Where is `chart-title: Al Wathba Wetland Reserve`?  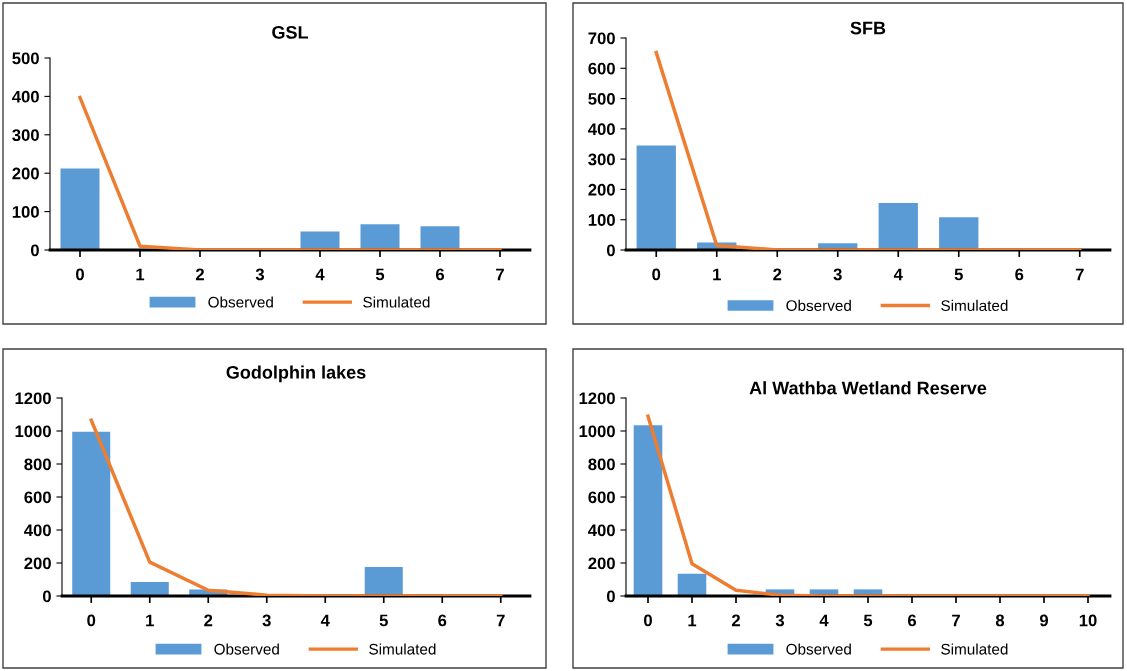
chart-title: Al Wathba Wetland Reserve is located at coordinates (868, 388).